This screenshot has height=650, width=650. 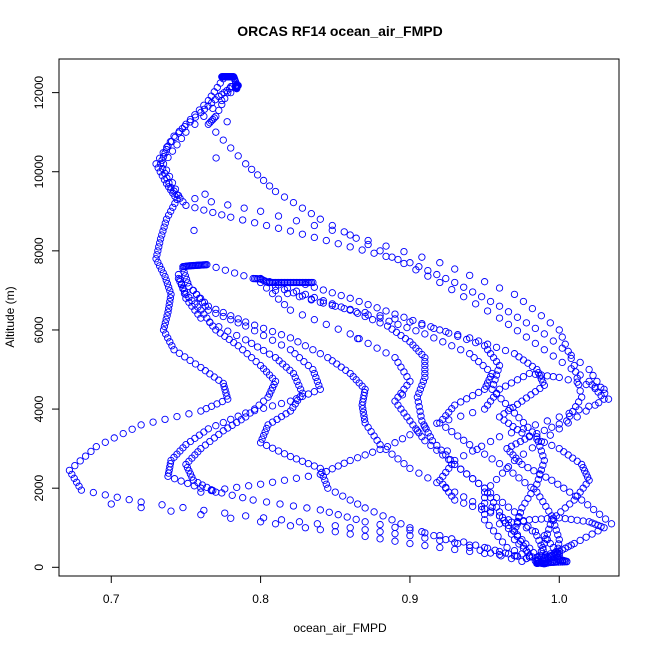 What do you see at coordinates (39, 567) in the screenshot?
I see `y-tick-label: 0` at bounding box center [39, 567].